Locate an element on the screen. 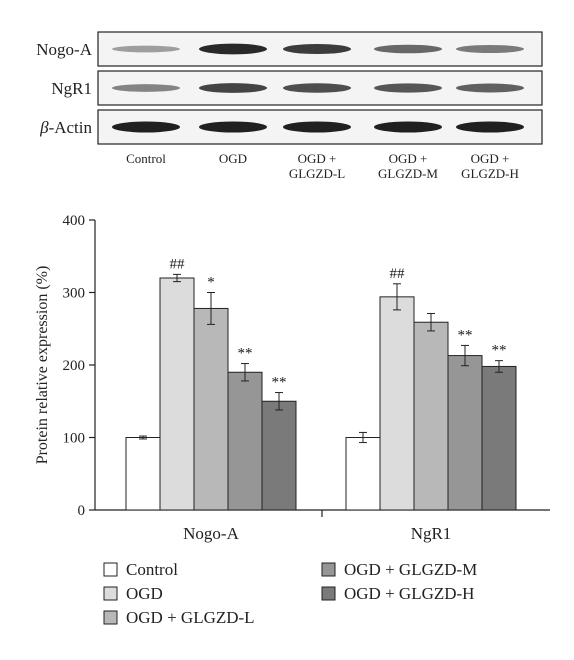 This screenshot has height=660, width=574. y-tick-label: 200 is located at coordinates (74, 366).